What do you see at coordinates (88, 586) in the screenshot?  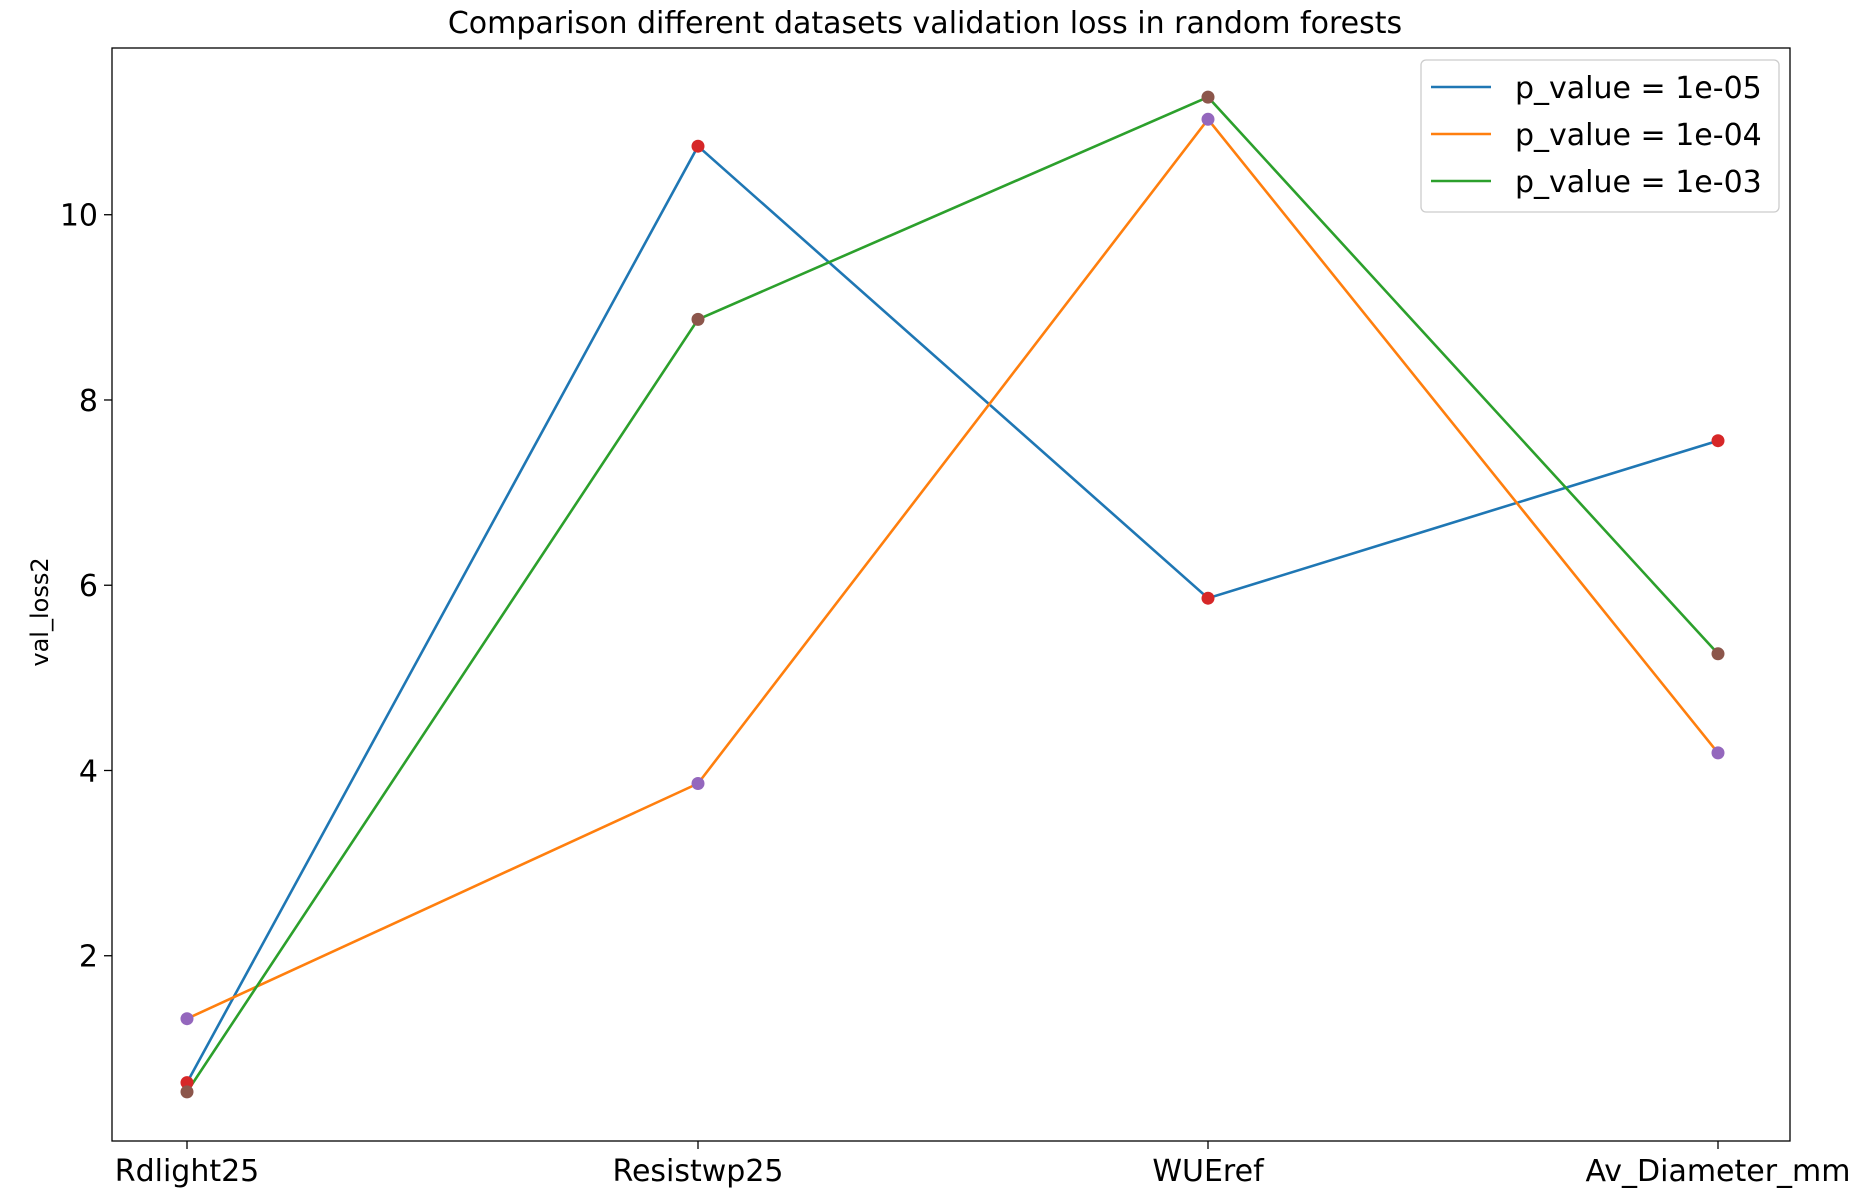 I see `y-tick-label: 6` at bounding box center [88, 586].